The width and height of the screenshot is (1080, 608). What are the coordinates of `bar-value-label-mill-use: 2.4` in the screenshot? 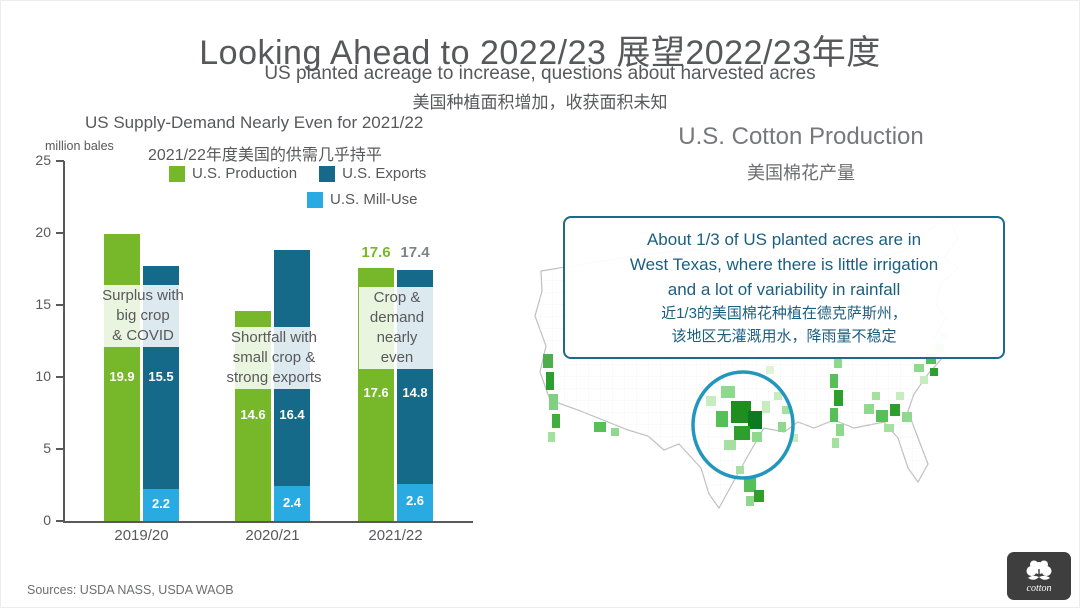 It's located at (292, 502).